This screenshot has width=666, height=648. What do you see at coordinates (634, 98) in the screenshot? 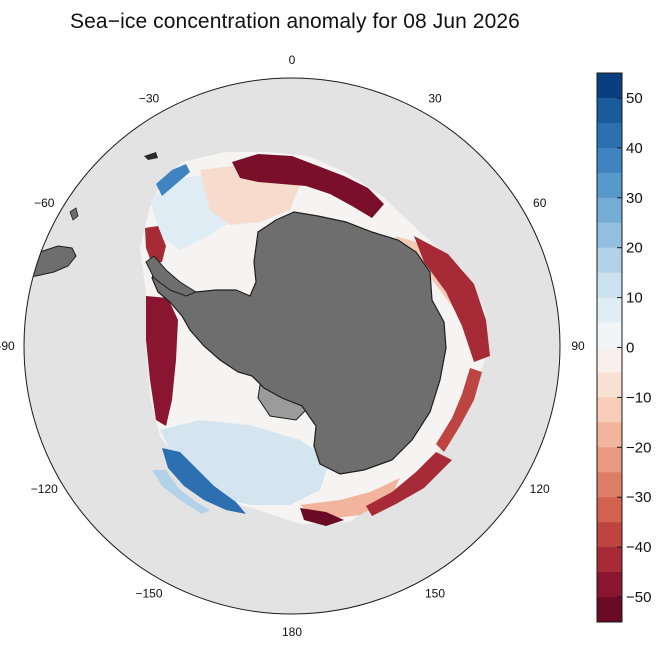
I see `colorbar-tick-label: 50` at bounding box center [634, 98].